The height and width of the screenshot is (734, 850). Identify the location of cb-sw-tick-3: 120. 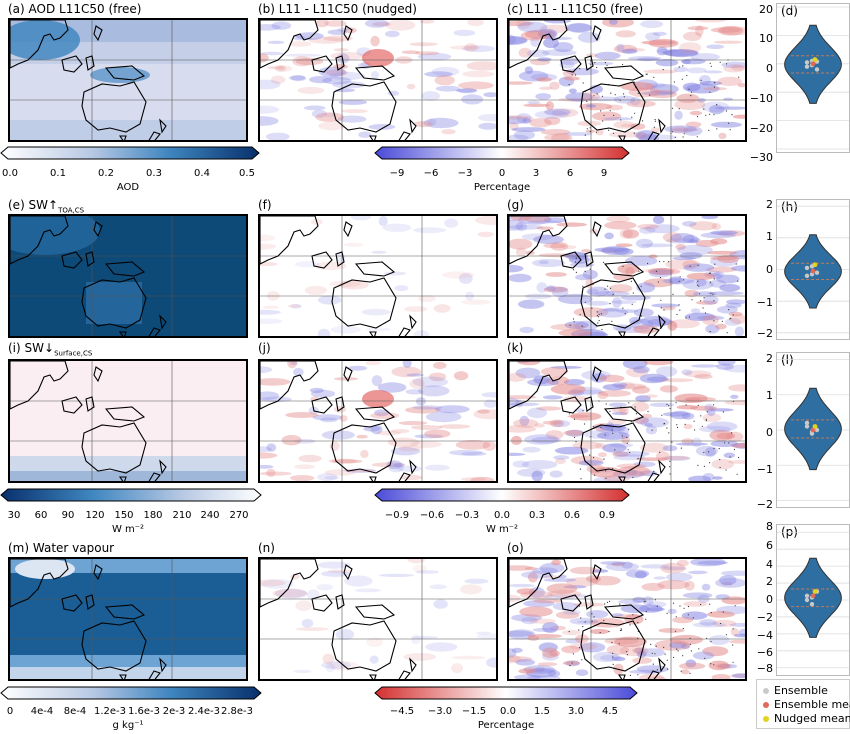
(95, 515).